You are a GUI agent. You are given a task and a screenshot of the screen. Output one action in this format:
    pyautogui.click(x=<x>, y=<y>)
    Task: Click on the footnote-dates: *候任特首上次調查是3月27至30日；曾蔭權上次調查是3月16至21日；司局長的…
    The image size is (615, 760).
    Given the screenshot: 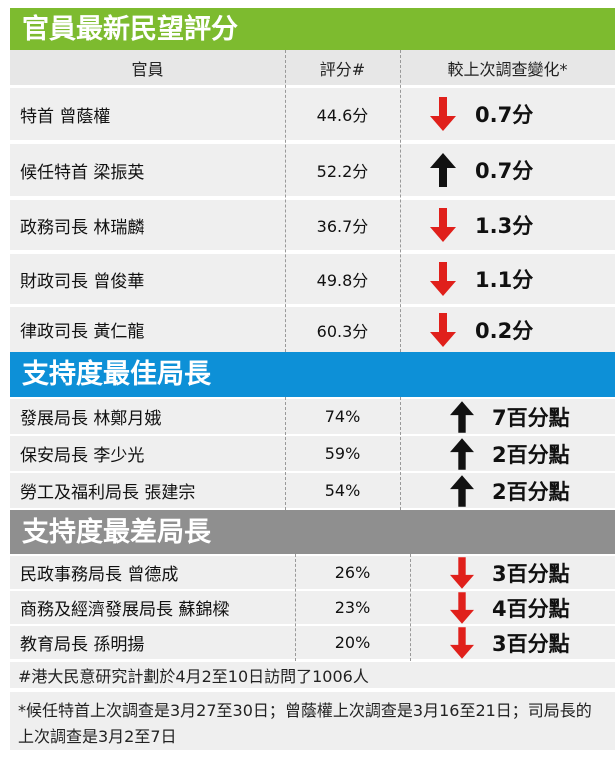 What is the action you would take?
    pyautogui.click(x=312, y=721)
    